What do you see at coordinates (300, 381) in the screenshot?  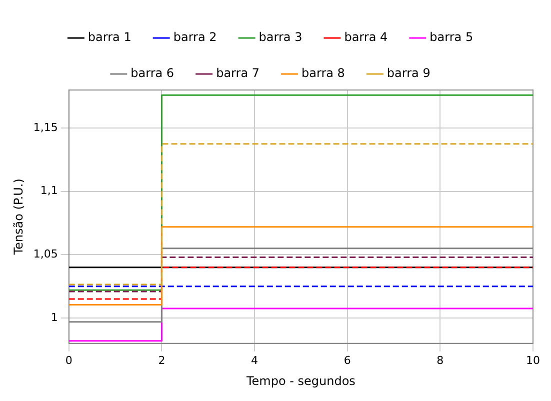 I see `x-axis-title: Tempo - segundos` at bounding box center [300, 381].